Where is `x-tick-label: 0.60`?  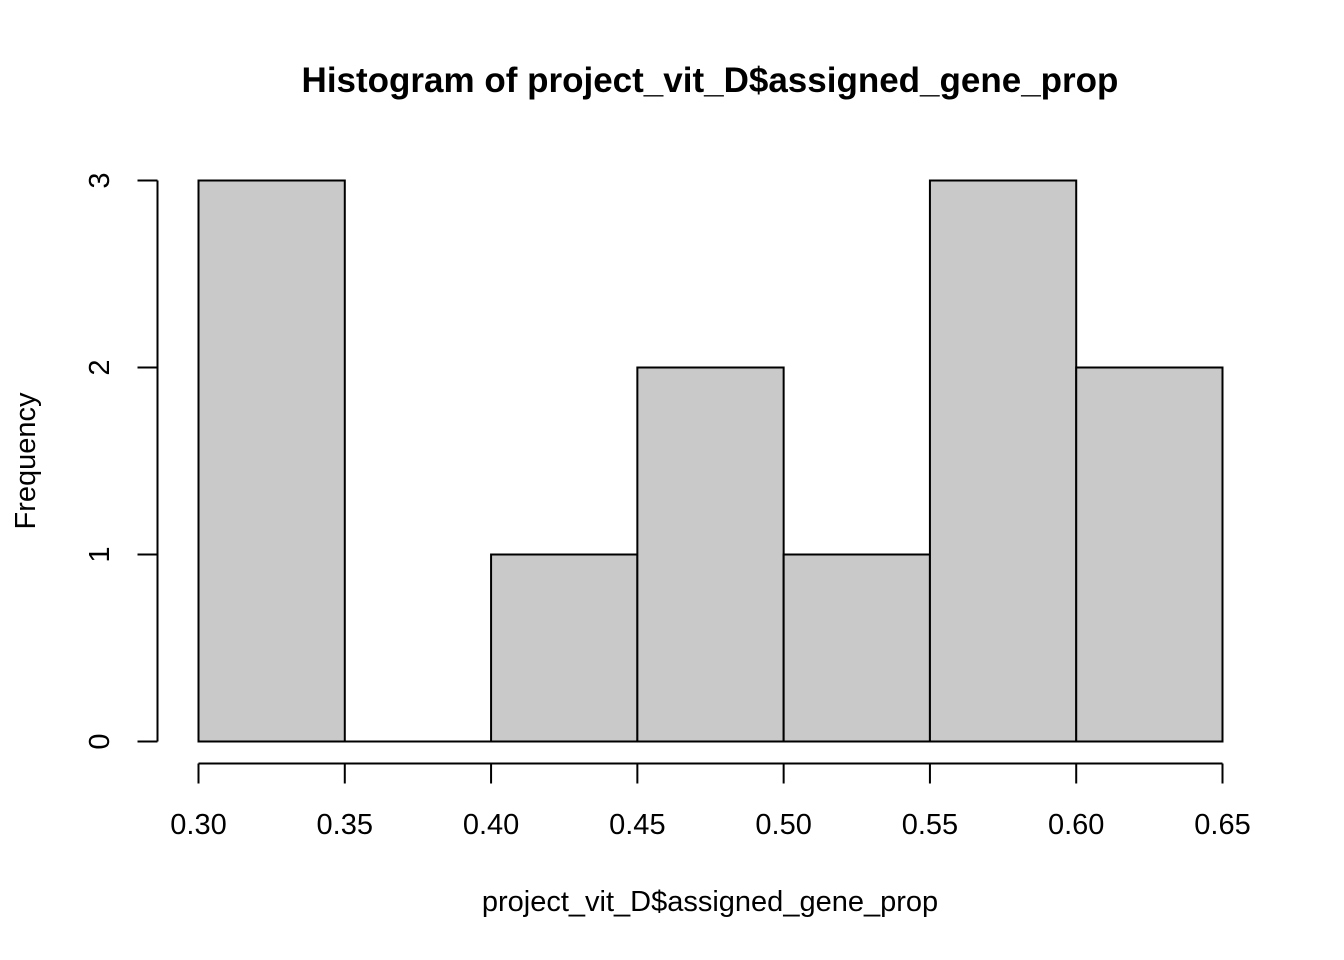
x-tick-label: 0.60 is located at coordinates (1076, 825).